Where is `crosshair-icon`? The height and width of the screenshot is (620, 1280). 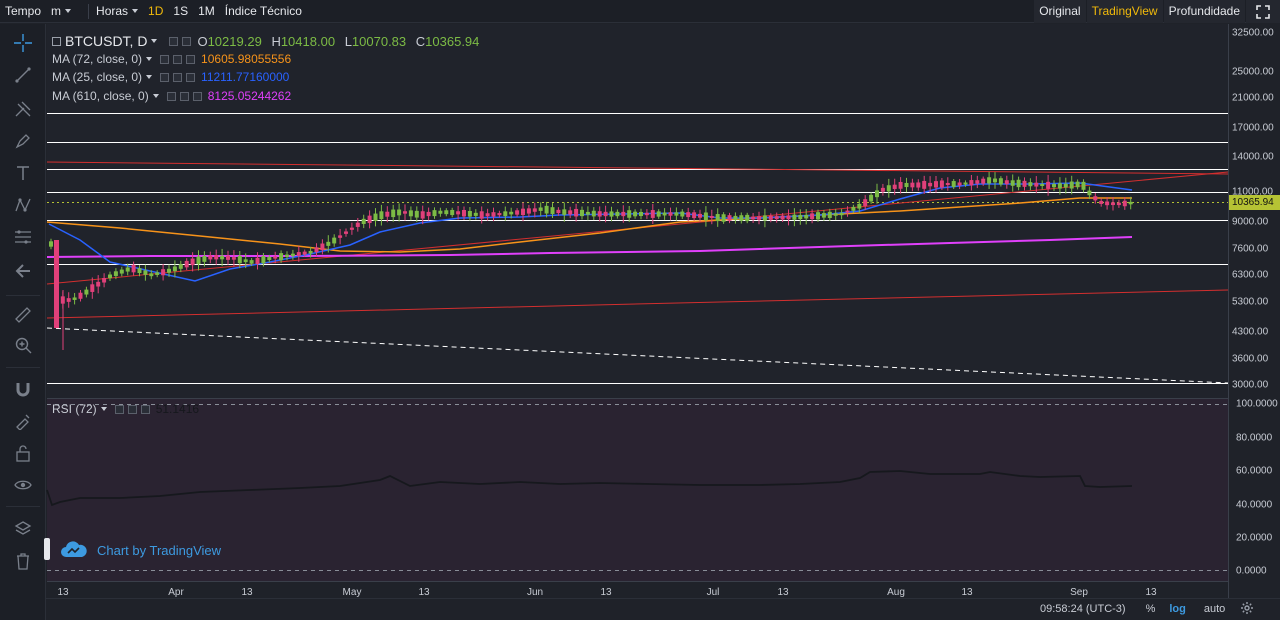
crosshair-icon is located at coordinates (23, 43).